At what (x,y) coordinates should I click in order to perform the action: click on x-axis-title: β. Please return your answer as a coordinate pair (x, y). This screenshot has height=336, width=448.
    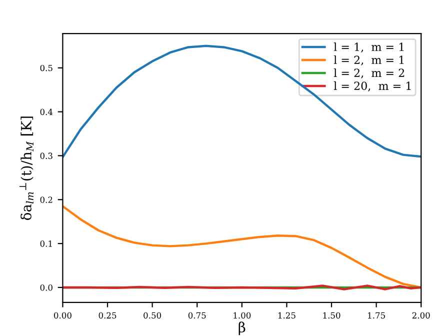
    Looking at the image, I should click on (242, 329).